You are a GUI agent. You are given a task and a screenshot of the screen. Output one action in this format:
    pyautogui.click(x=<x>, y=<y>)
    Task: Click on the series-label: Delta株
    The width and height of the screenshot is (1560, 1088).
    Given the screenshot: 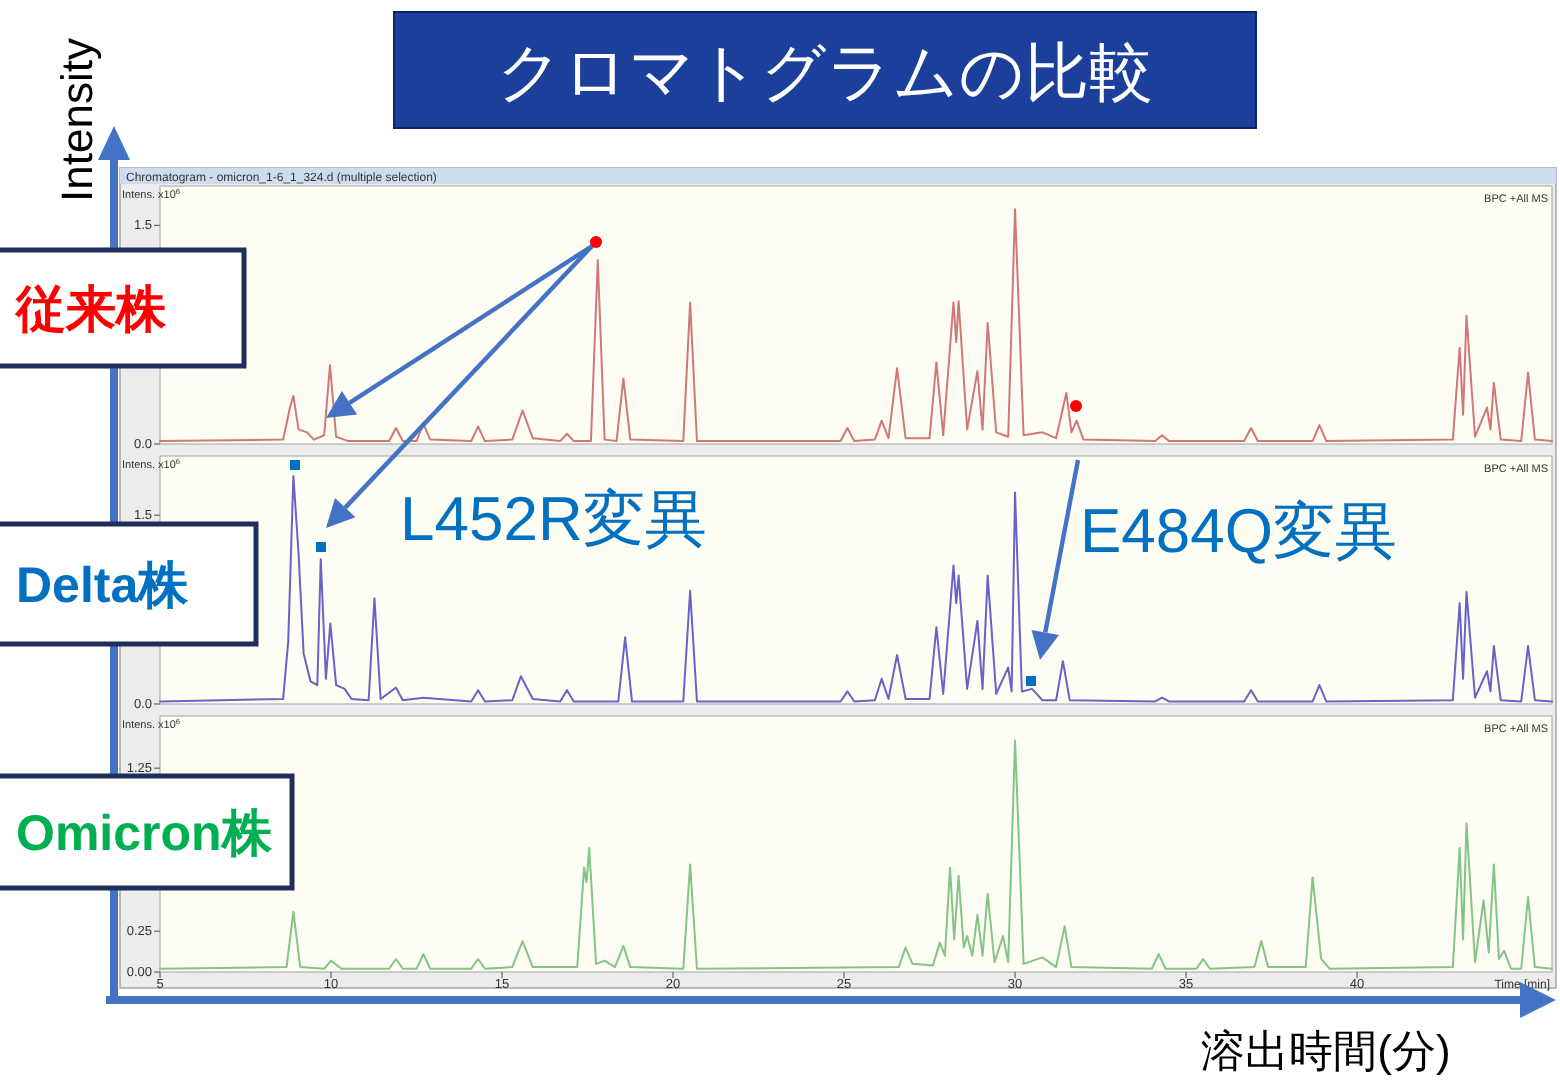 What is the action you would take?
    pyautogui.click(x=103, y=586)
    